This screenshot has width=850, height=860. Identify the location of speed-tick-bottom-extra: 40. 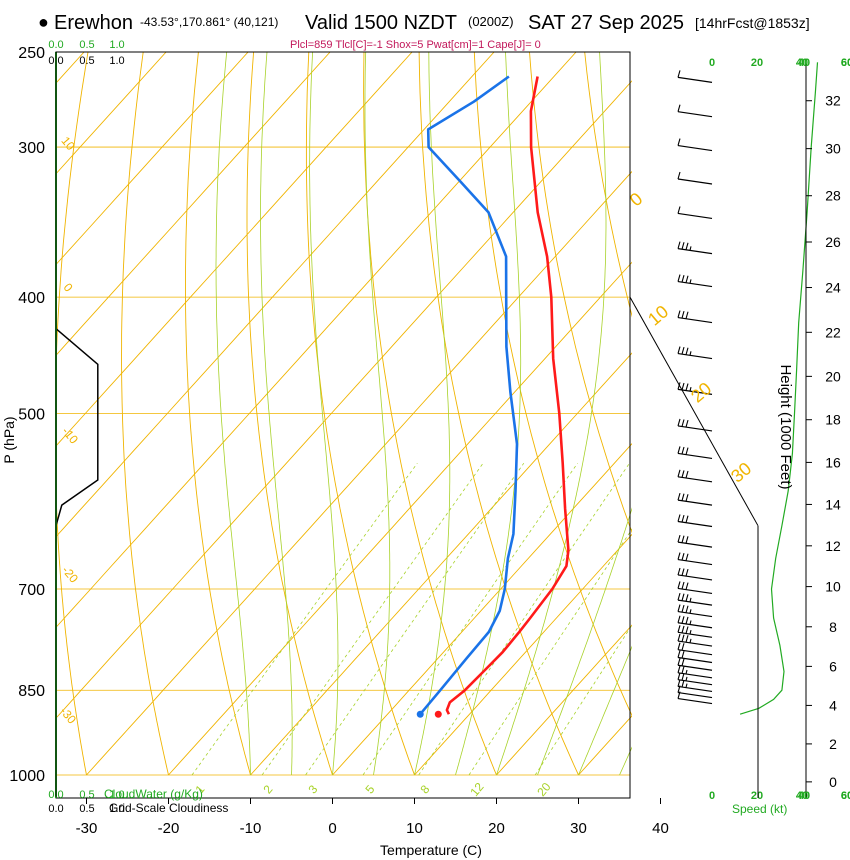
(804, 796).